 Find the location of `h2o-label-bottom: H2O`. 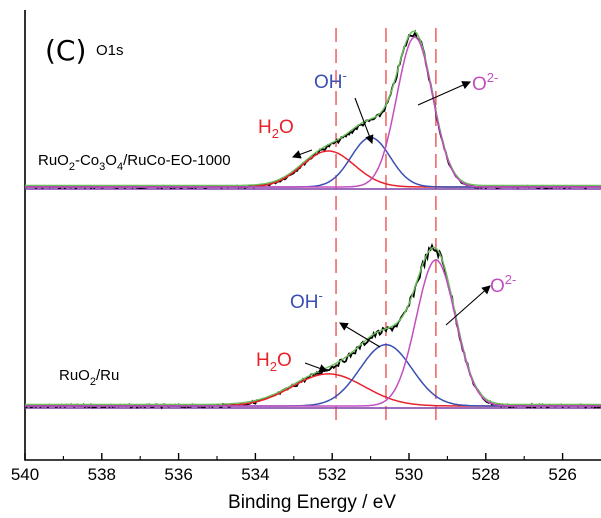

h2o-label-bottom: H2O is located at coordinates (274, 362).